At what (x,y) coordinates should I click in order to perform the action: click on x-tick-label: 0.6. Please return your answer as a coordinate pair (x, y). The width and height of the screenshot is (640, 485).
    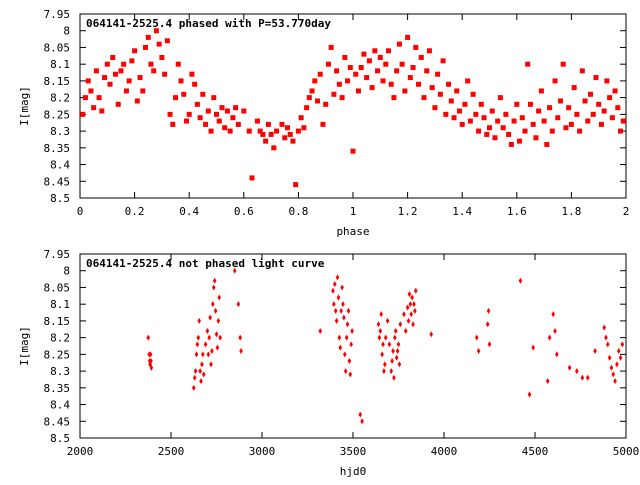
    Looking at the image, I should click on (244, 211).